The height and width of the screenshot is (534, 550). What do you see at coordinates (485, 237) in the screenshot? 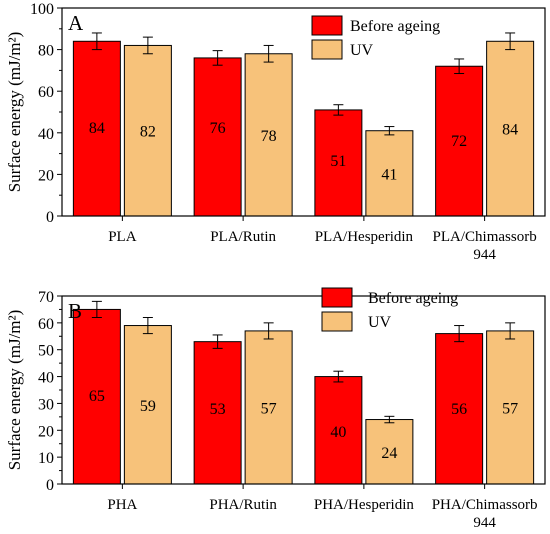
I see `x-tick-label-line: PLA/Chimassorb` at bounding box center [485, 237].